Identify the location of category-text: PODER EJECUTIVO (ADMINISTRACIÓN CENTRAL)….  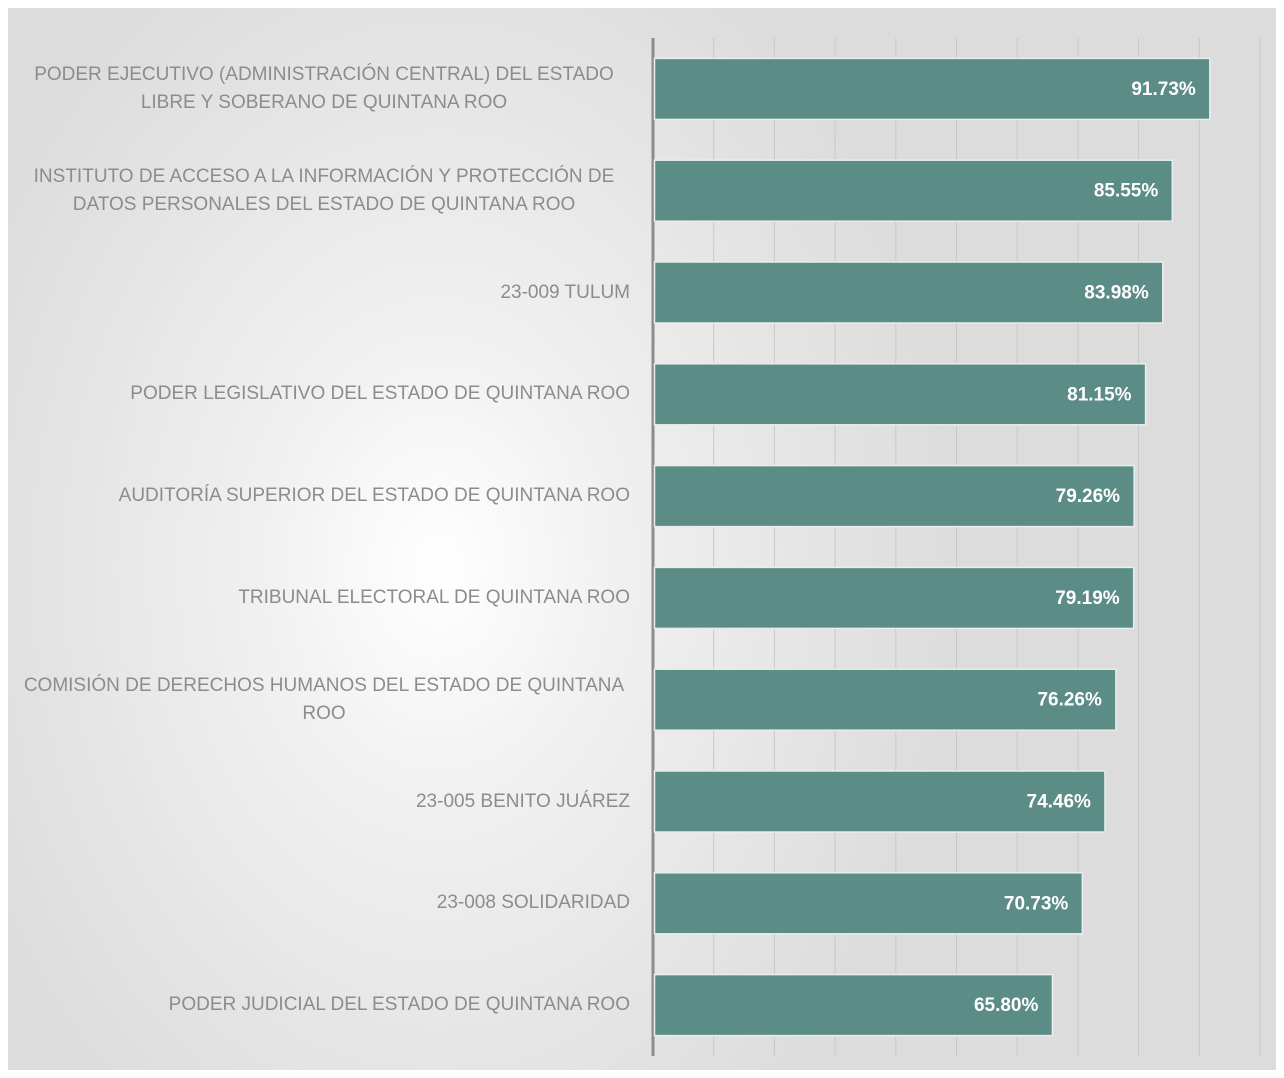
(324, 88).